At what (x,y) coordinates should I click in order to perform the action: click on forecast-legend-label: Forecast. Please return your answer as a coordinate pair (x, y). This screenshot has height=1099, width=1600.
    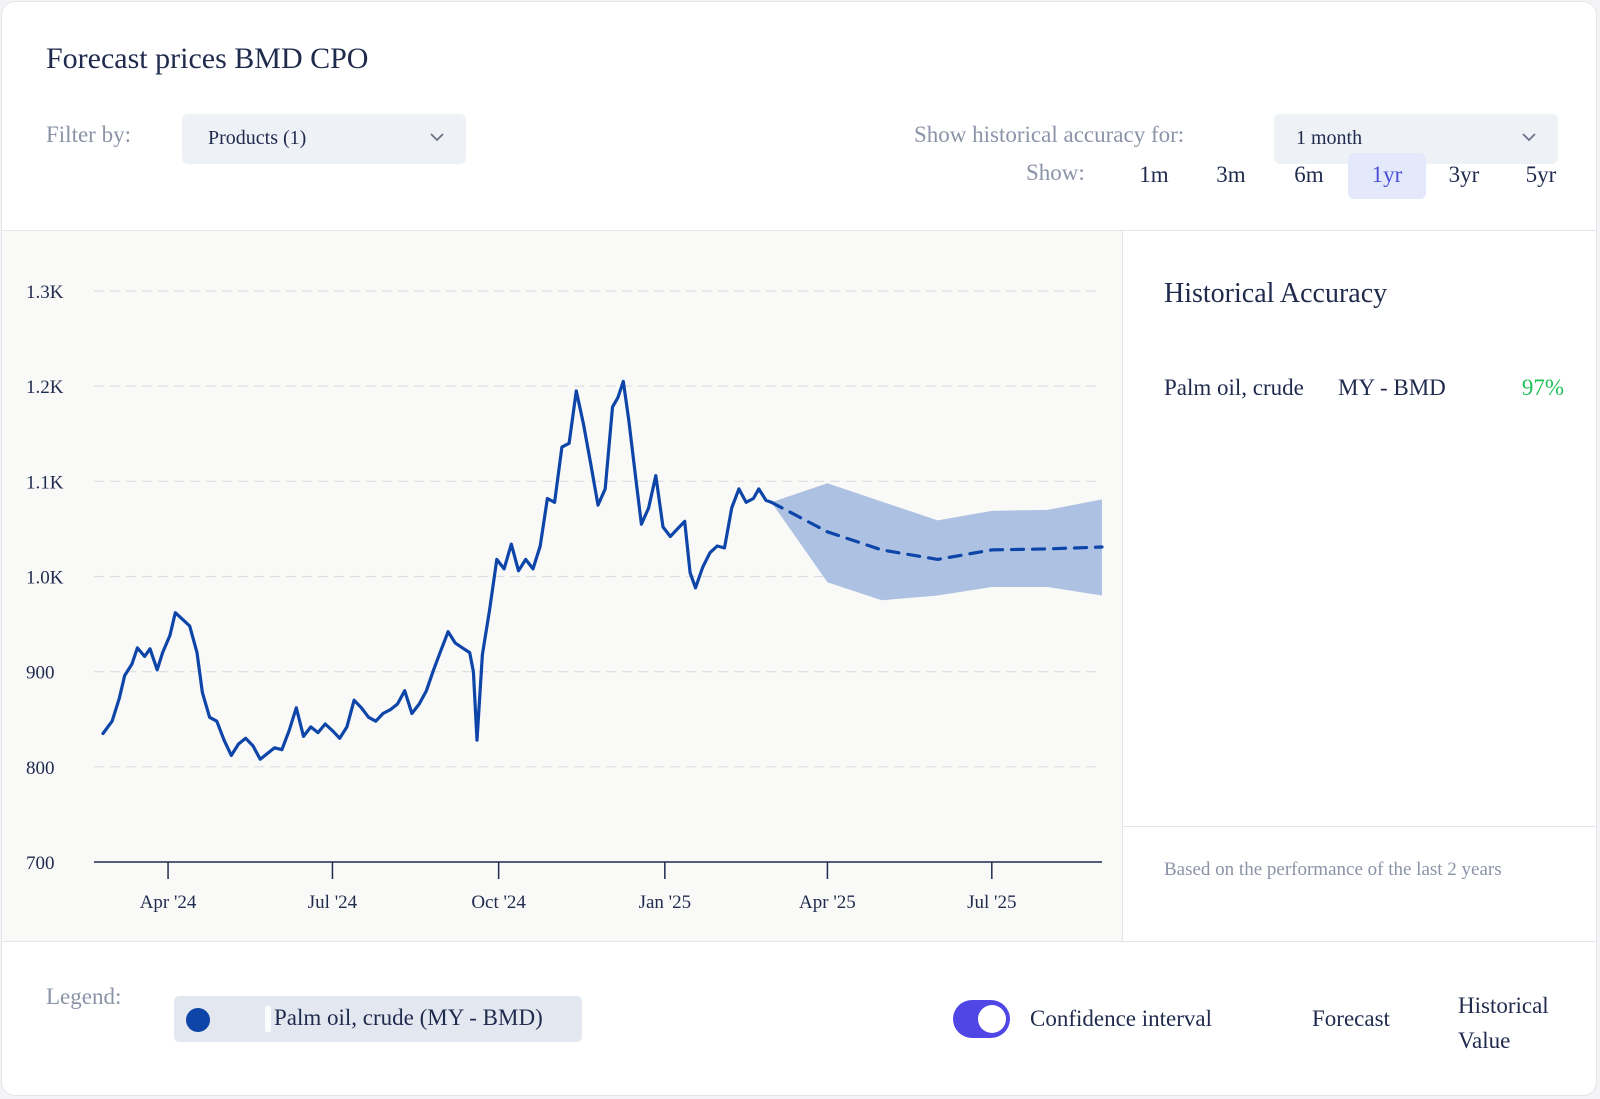
    Looking at the image, I should click on (1351, 1018).